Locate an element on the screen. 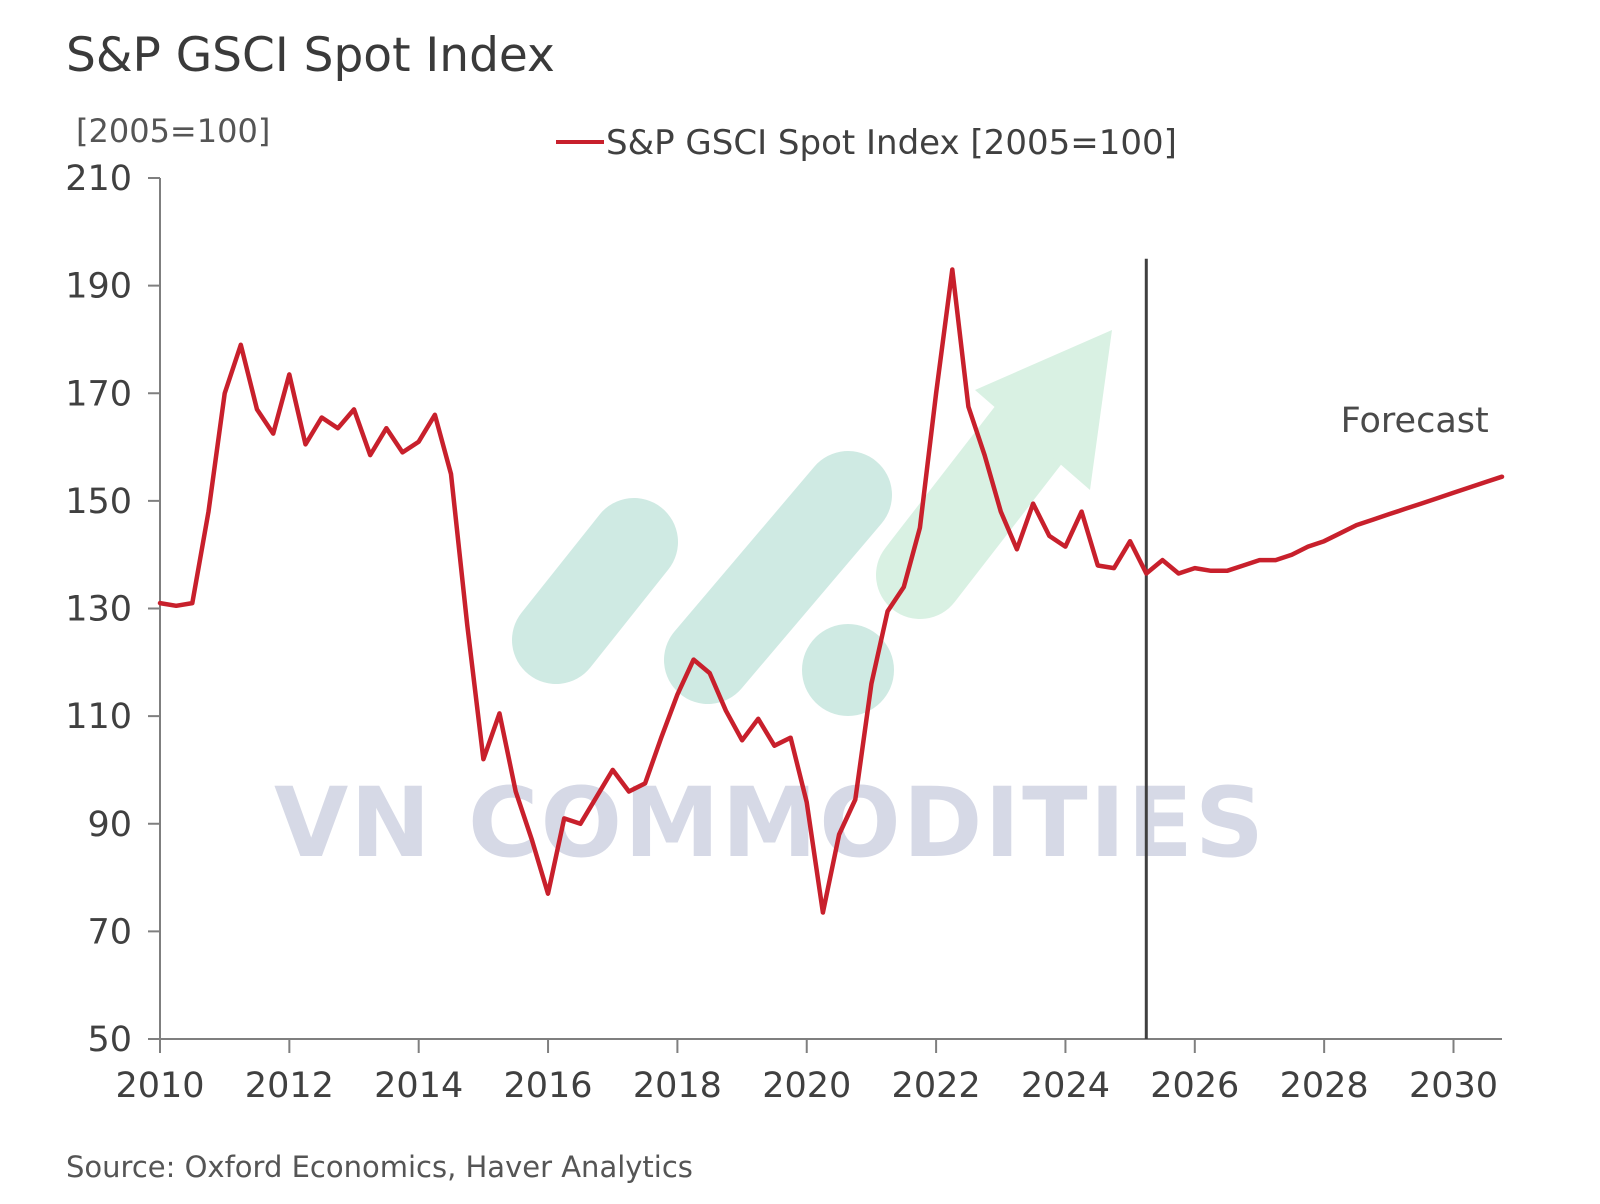 This screenshot has height=1204, width=1600. legend-entry-label: S&P GSCI Spot Index [2005=100] is located at coordinates (891, 143).